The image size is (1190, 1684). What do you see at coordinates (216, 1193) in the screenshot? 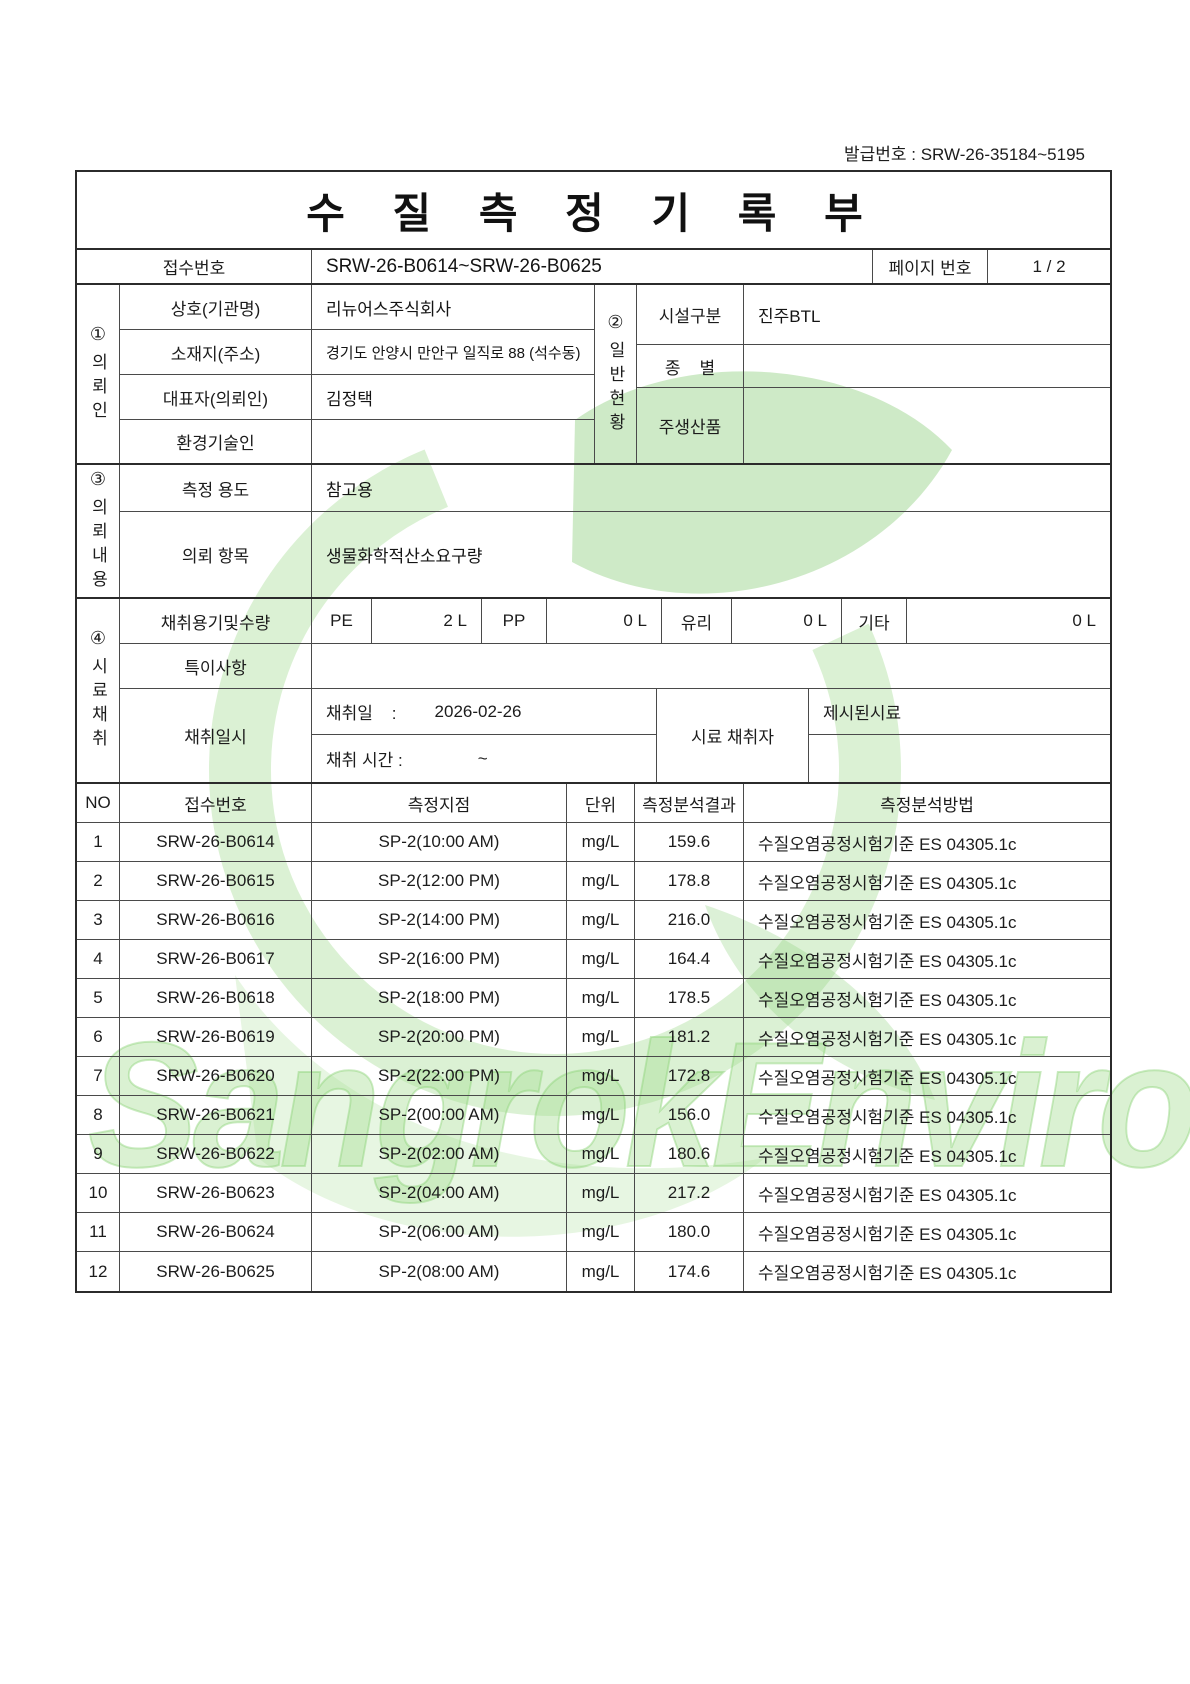
I see `result-receipt: SRW-26-B0623` at bounding box center [216, 1193].